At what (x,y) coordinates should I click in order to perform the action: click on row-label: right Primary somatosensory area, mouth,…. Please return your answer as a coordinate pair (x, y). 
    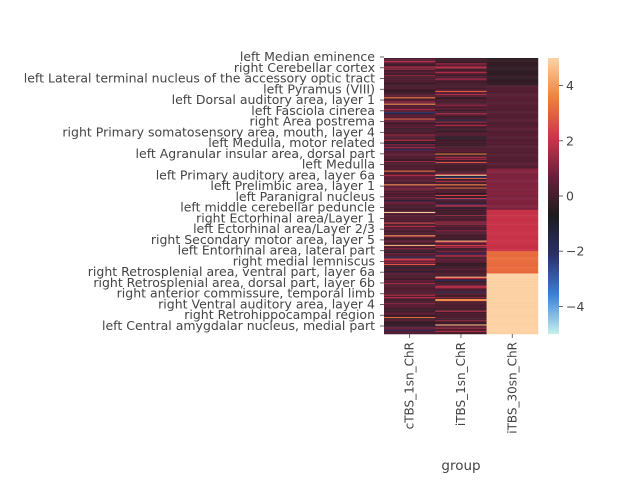
    Looking at the image, I should click on (218, 131).